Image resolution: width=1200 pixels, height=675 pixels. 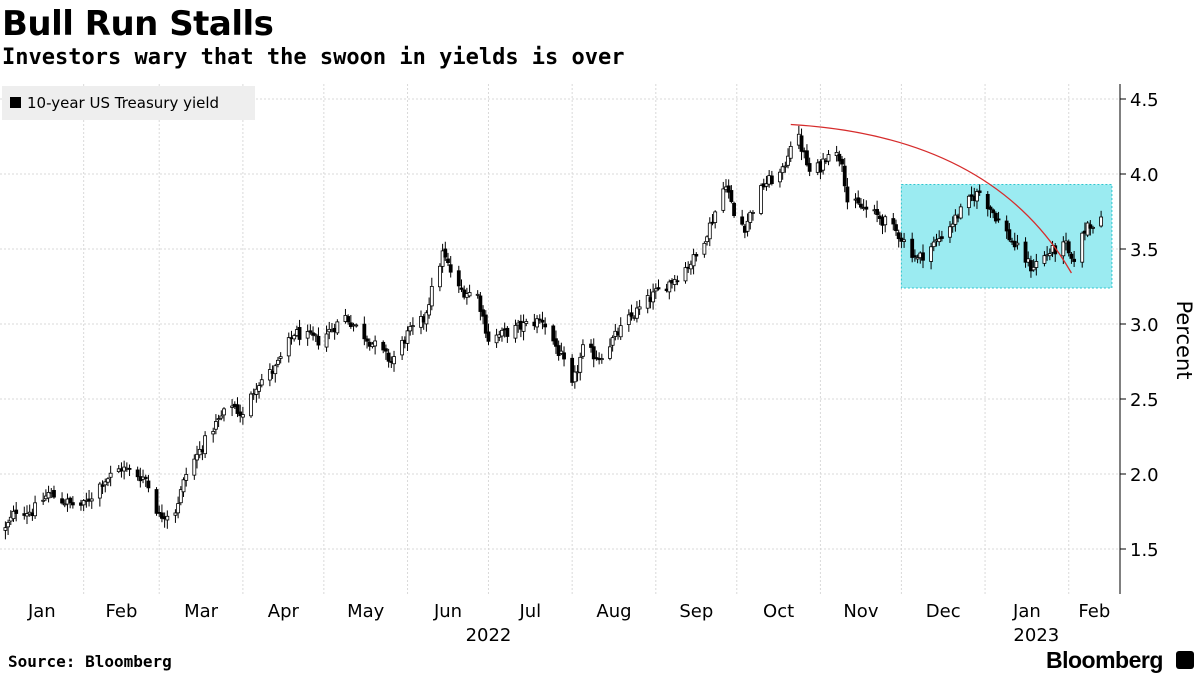 What do you see at coordinates (15, 102) in the screenshot?
I see `legend-swatch` at bounding box center [15, 102].